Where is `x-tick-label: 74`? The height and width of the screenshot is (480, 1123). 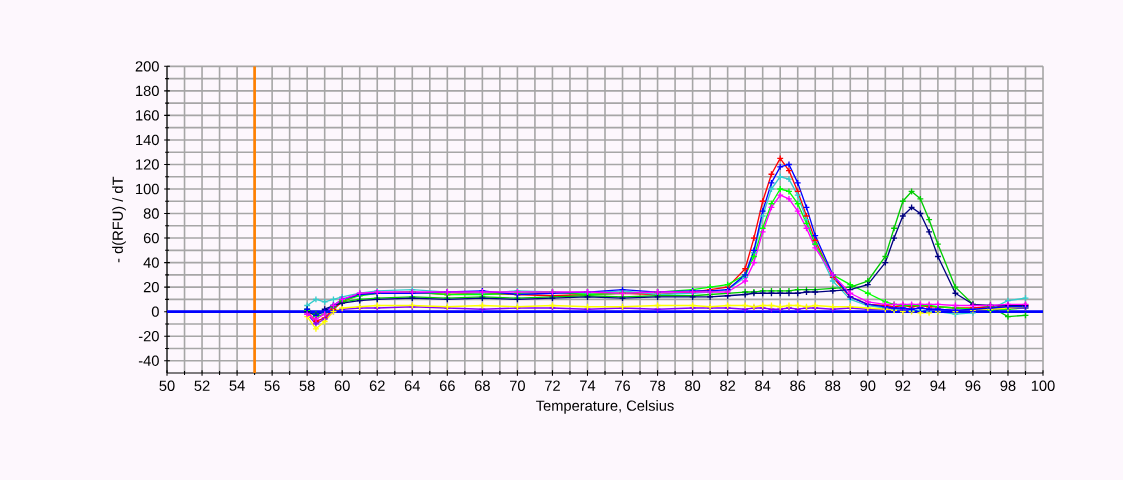 x-tick-label: 74 is located at coordinates (588, 385).